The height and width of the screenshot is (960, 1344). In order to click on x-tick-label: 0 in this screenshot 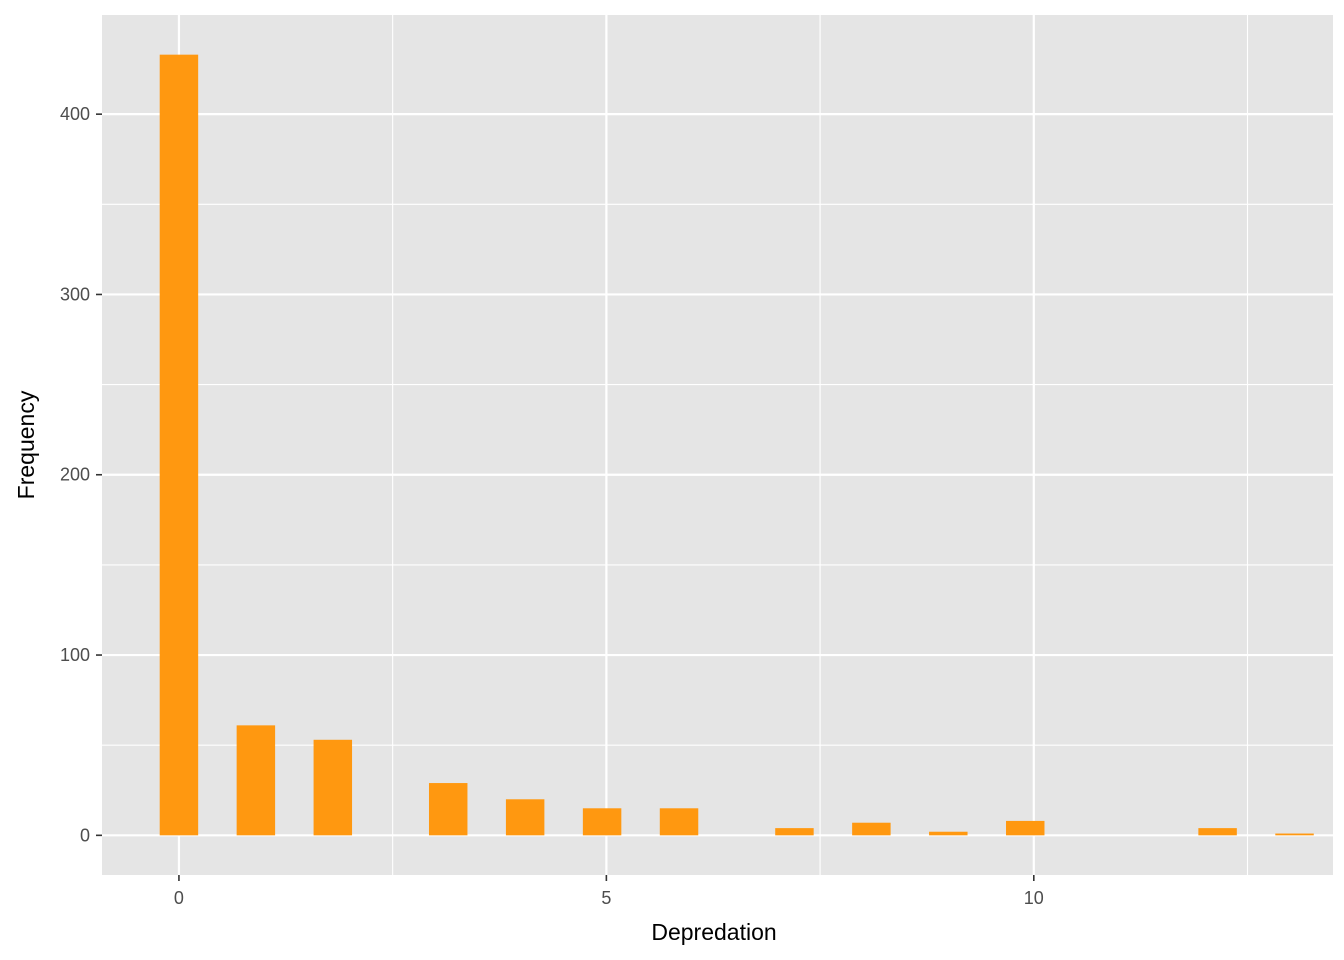, I will do `click(179, 898)`.